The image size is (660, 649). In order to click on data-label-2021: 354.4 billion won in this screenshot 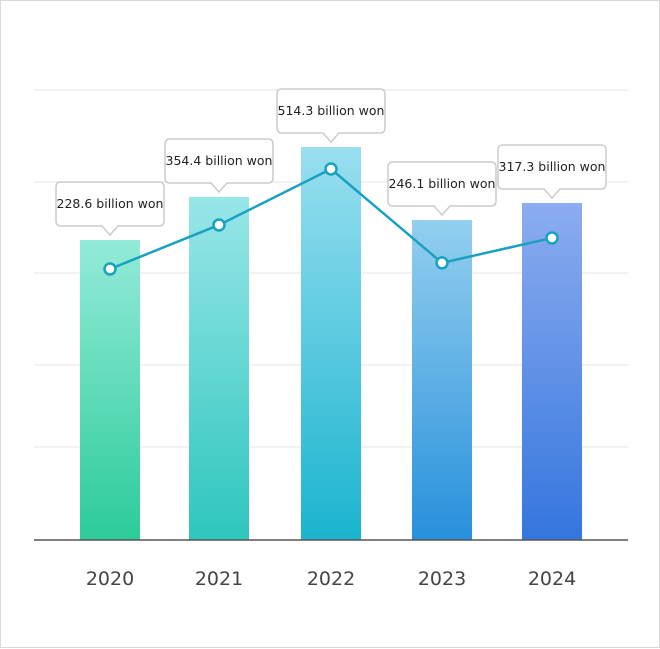, I will do `click(219, 160)`.